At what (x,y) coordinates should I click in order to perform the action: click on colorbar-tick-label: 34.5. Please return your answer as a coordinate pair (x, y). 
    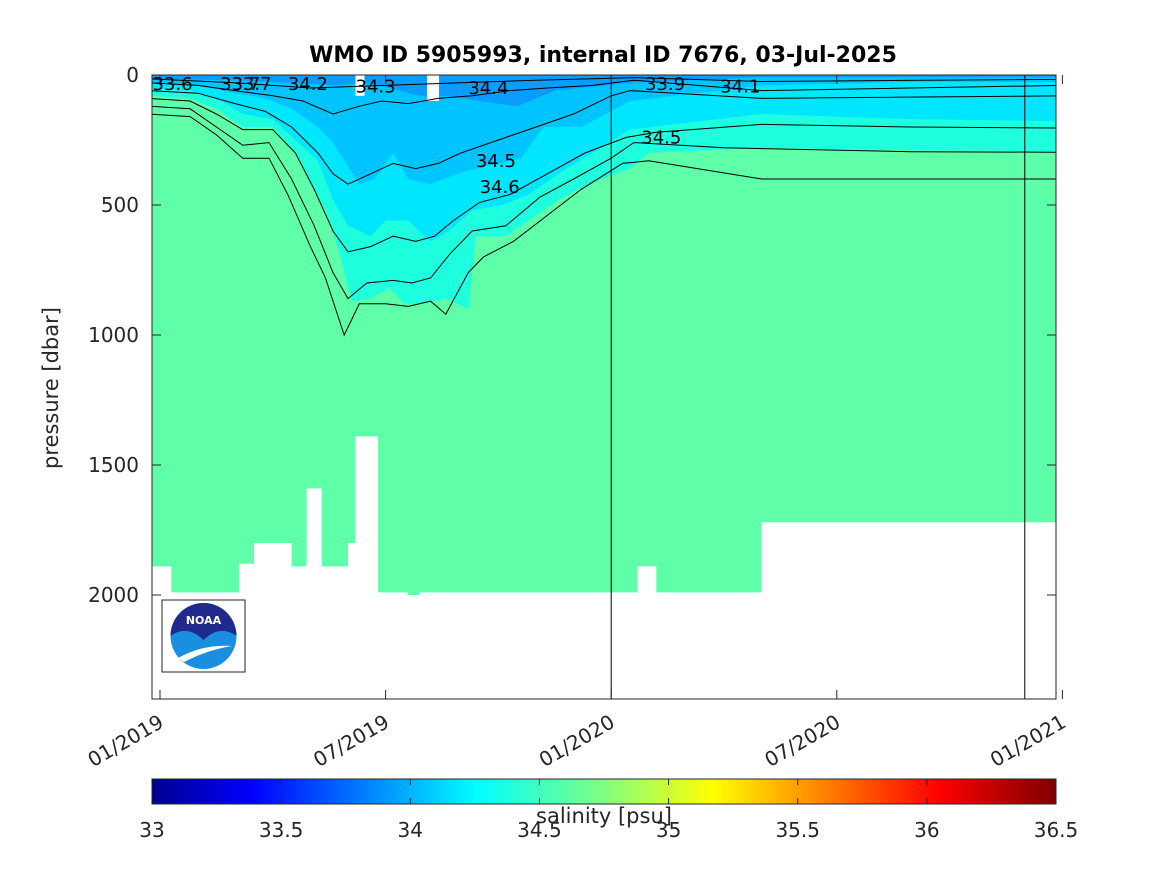
    Looking at the image, I should click on (539, 830).